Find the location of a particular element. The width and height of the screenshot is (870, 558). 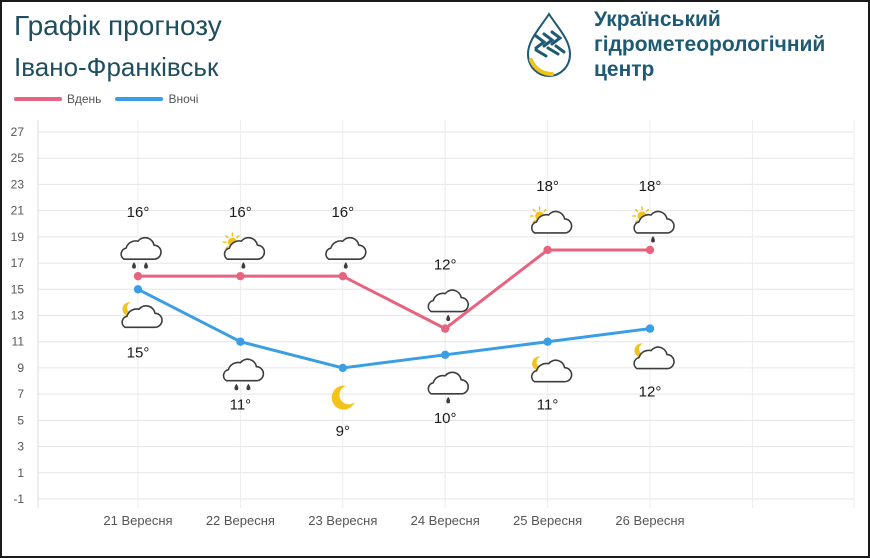

org-line-2: гідрометеорологічний is located at coordinates (710, 44).